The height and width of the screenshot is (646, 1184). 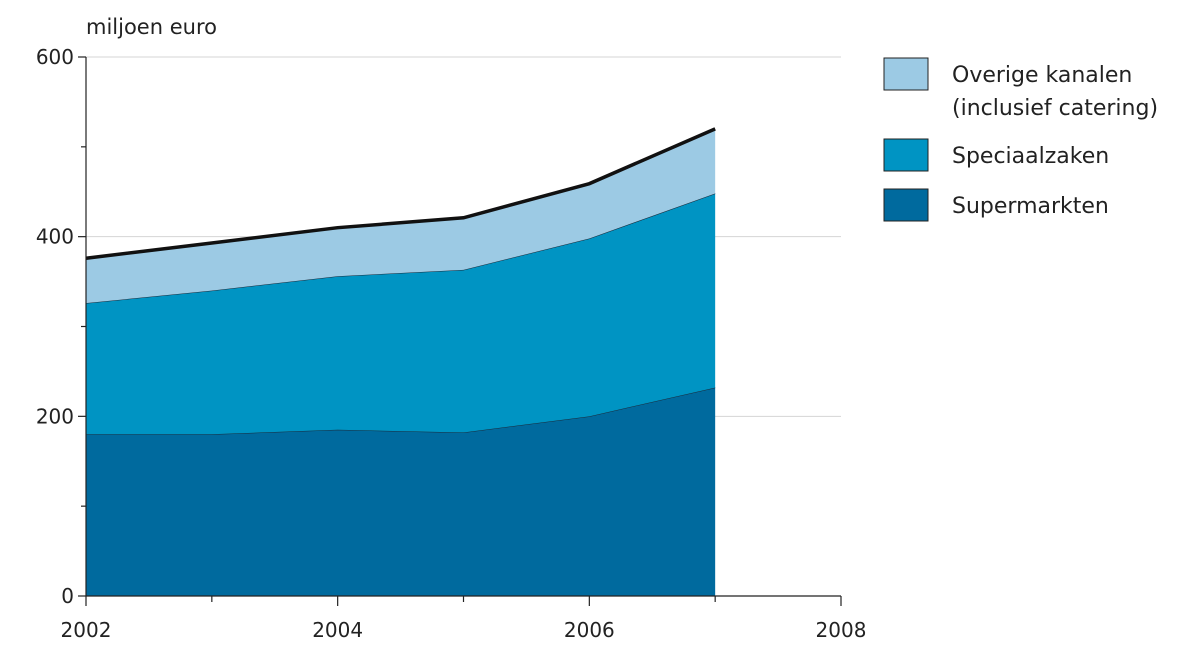 I want to click on x-tick-label-2002: 2002, so click(x=86, y=630).